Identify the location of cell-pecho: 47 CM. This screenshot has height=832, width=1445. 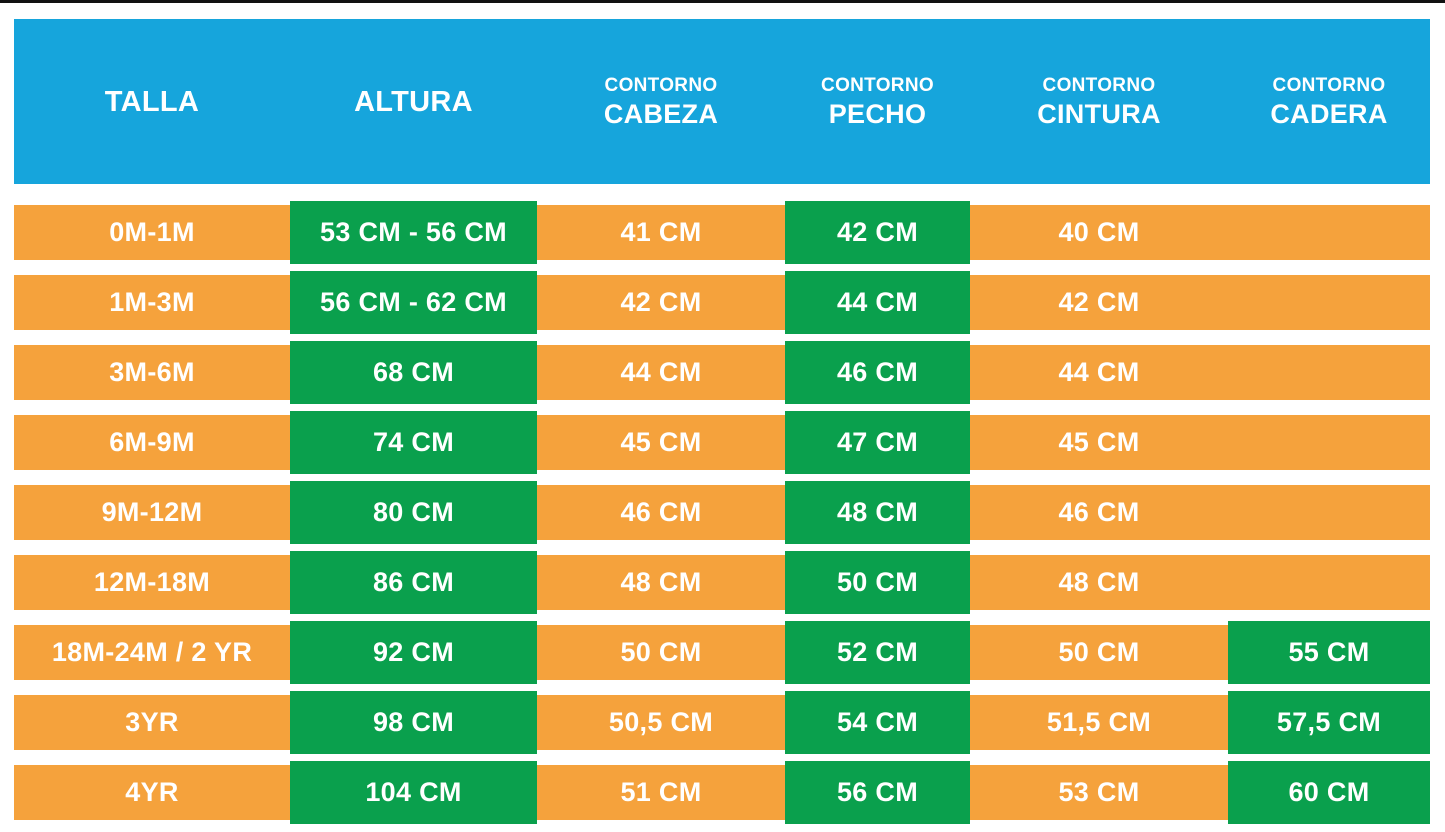
(877, 442).